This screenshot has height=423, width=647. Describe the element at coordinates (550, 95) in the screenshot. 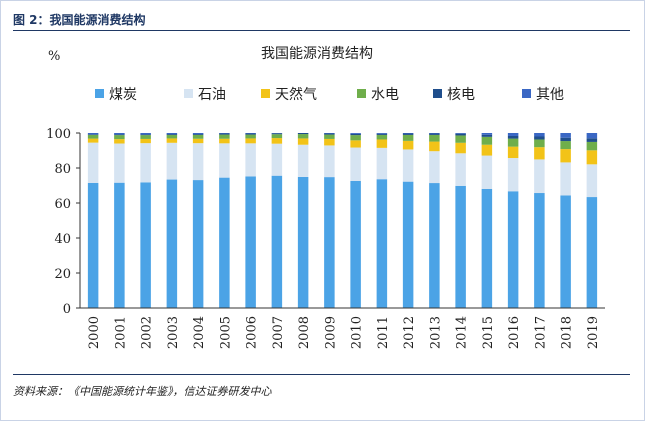

I see `legend-label-6: 其他` at that location.